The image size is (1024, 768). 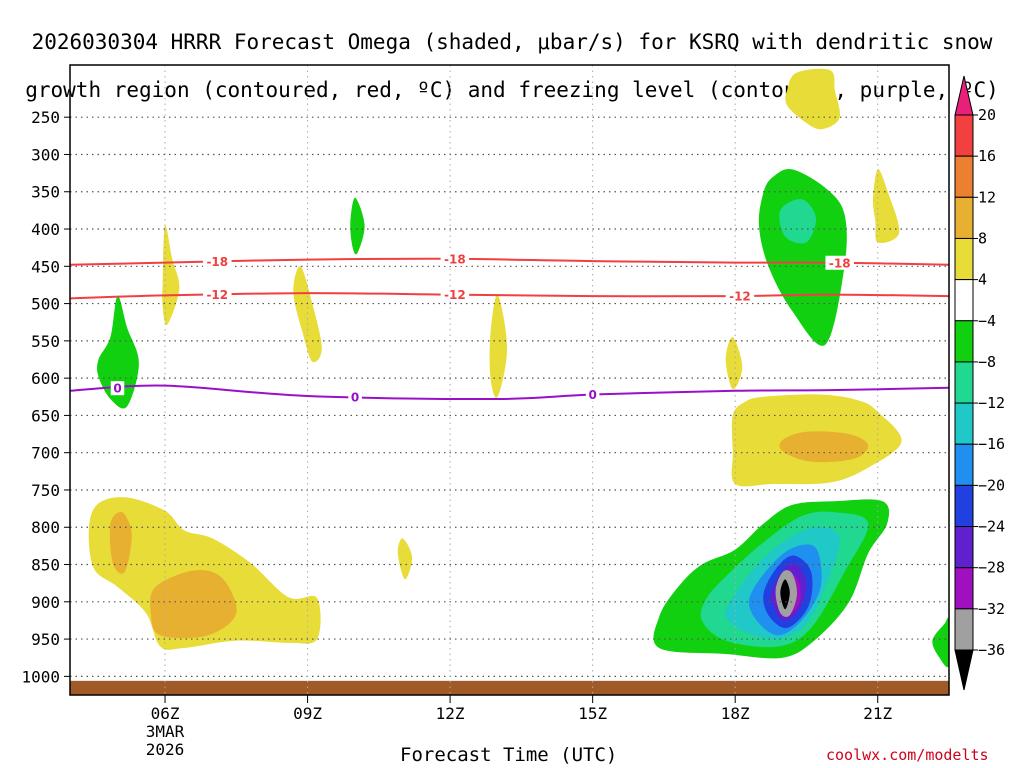 What do you see at coordinates (964, 588) in the screenshot?
I see `colorbar-band--32--28` at bounding box center [964, 588].